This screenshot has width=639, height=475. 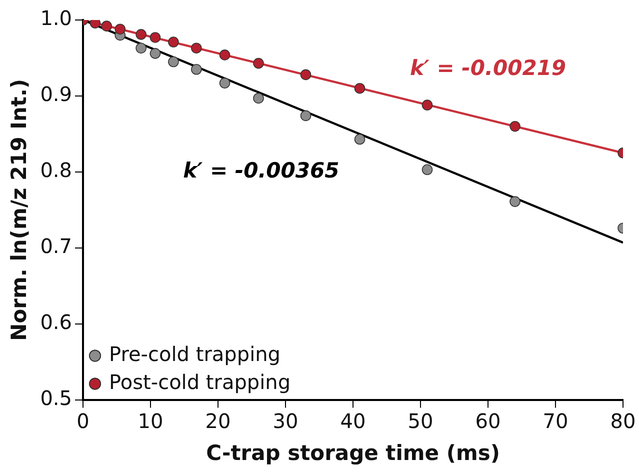 I want to click on y-tick-label: 1.0, so click(x=56, y=18).